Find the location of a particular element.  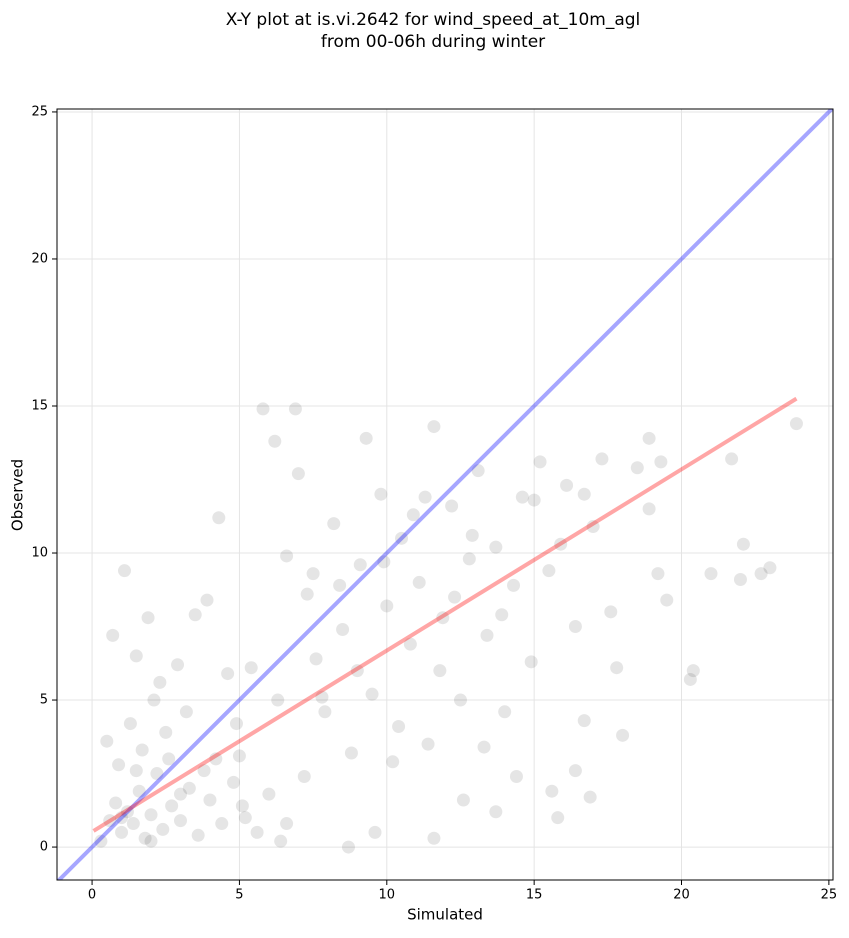

x-tick-label: 0 is located at coordinates (92, 895).